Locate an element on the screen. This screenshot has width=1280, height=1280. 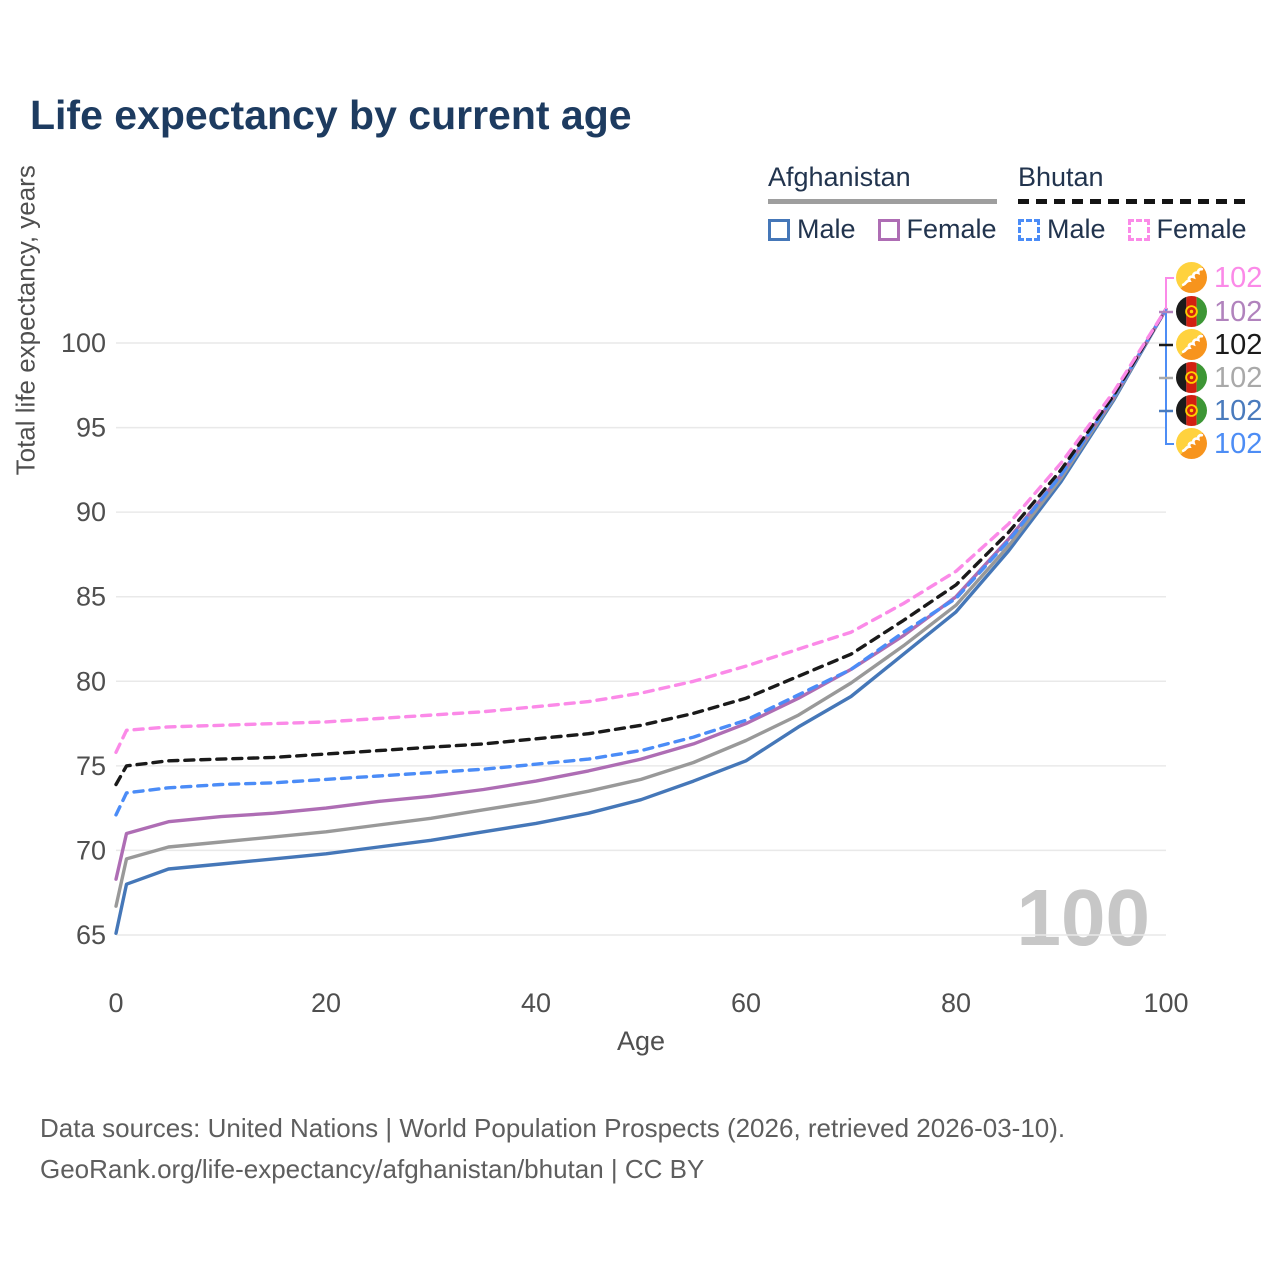
end-label-bhutan_total: 102 is located at coordinates (1219, 344).